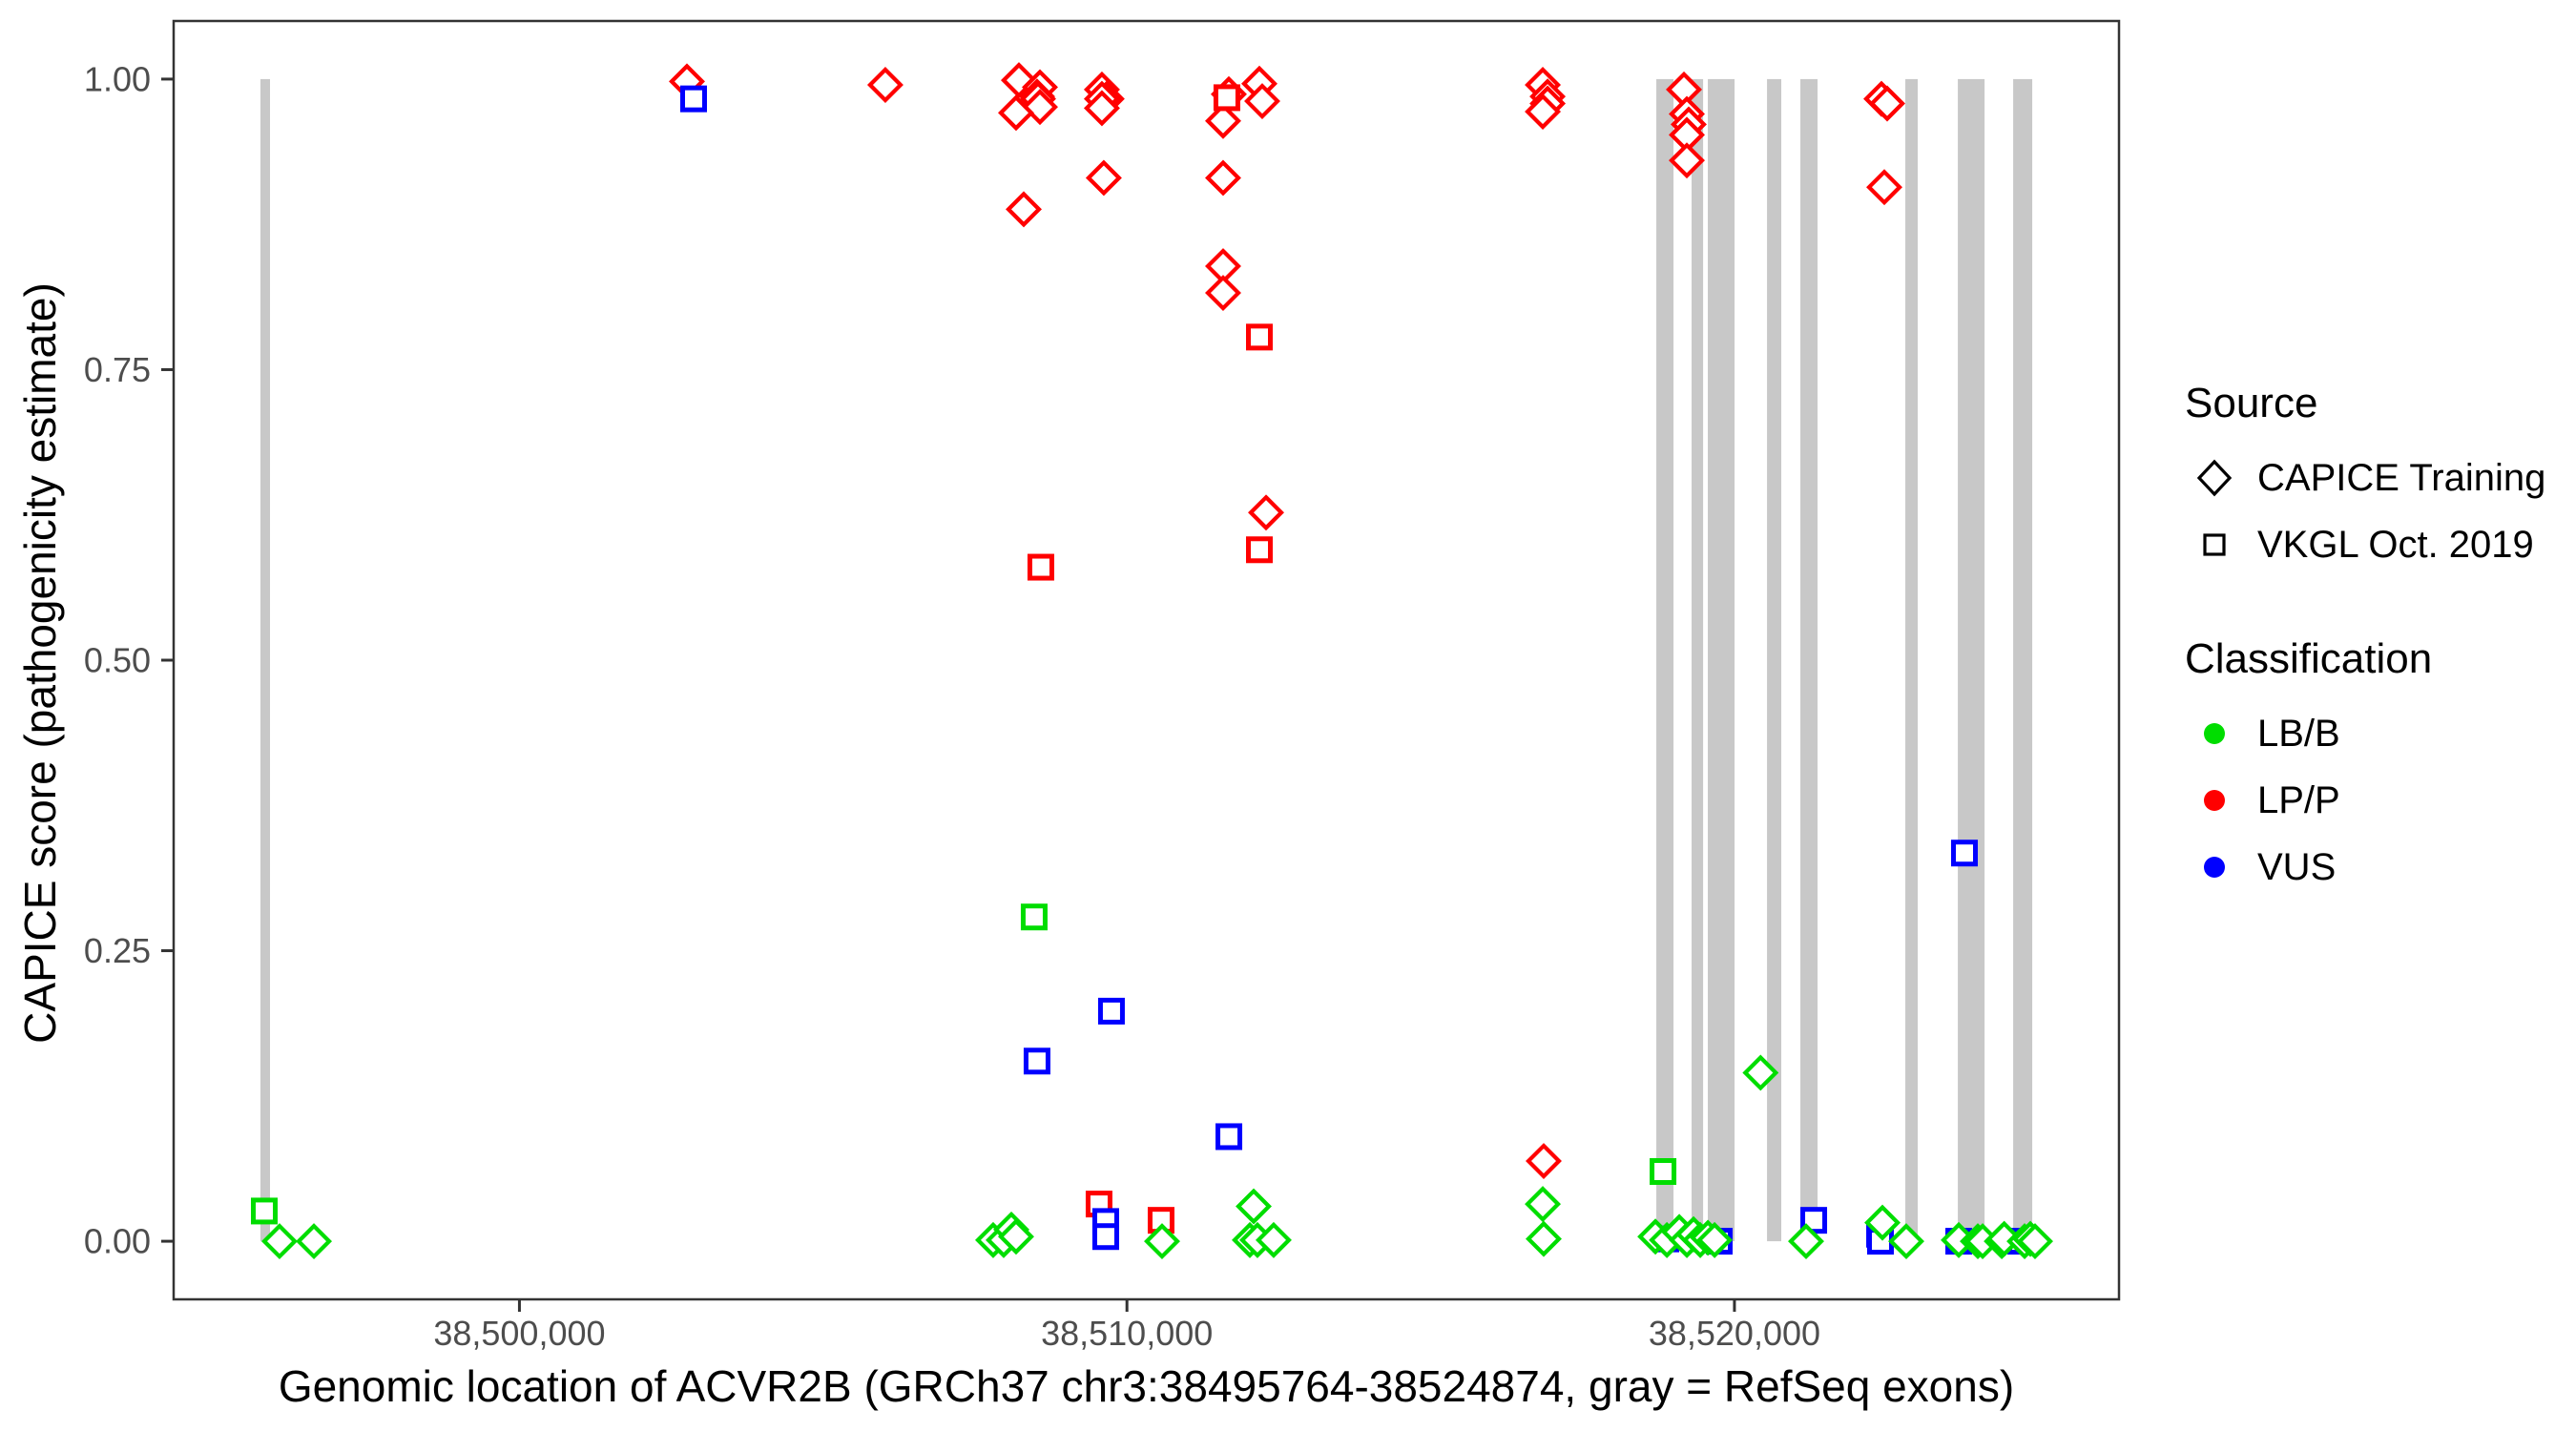 The width and height of the screenshot is (2576, 1431). I want to click on y-tick-label: 0.00, so click(117, 1241).